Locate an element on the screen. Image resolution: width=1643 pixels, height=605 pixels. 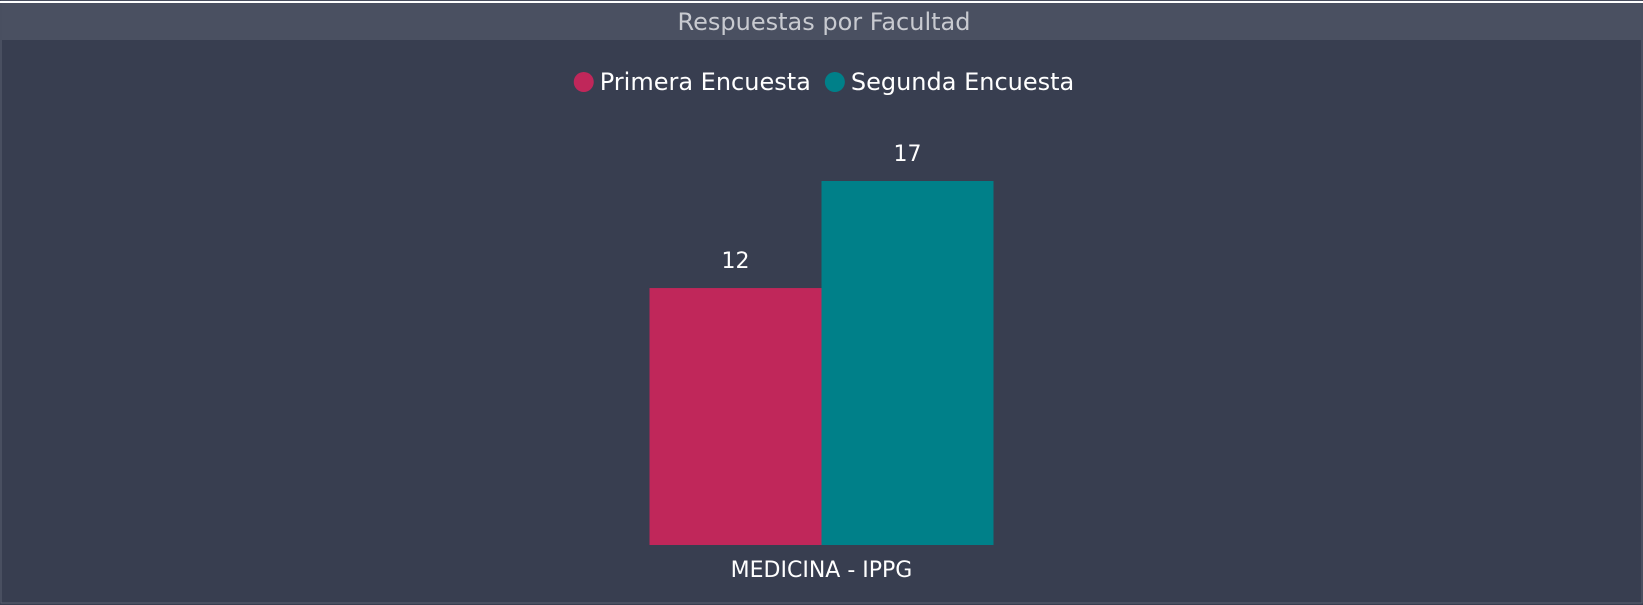
legend-label: Primera Encuesta is located at coordinates (705, 82).